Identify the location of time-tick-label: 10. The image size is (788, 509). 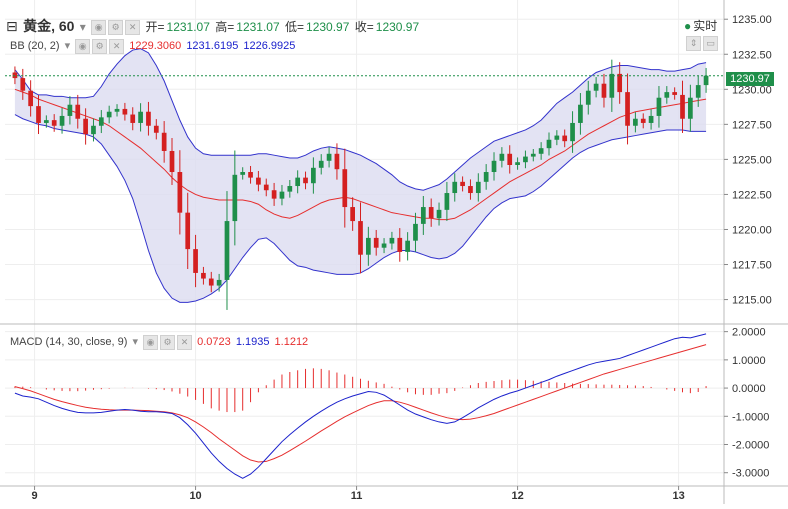
(195, 496).